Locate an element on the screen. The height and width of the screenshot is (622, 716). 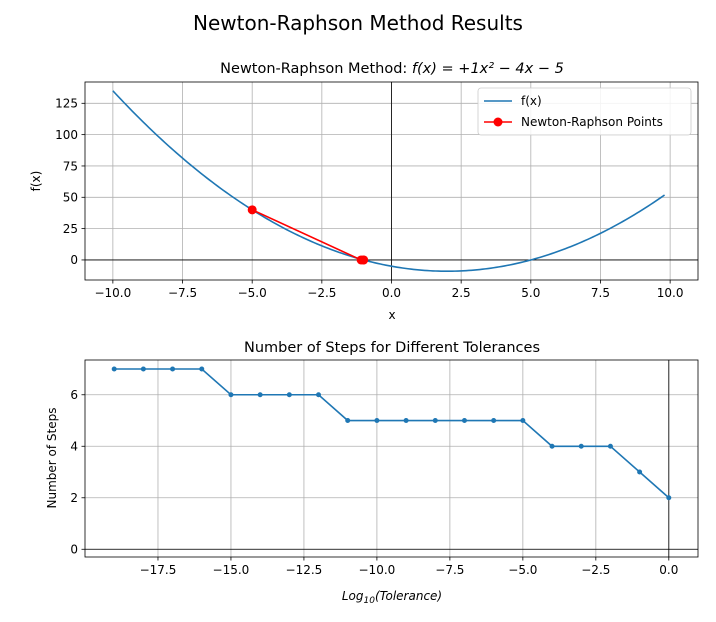
steps-plot-ylabel: Number of Steps is located at coordinates (52, 458).